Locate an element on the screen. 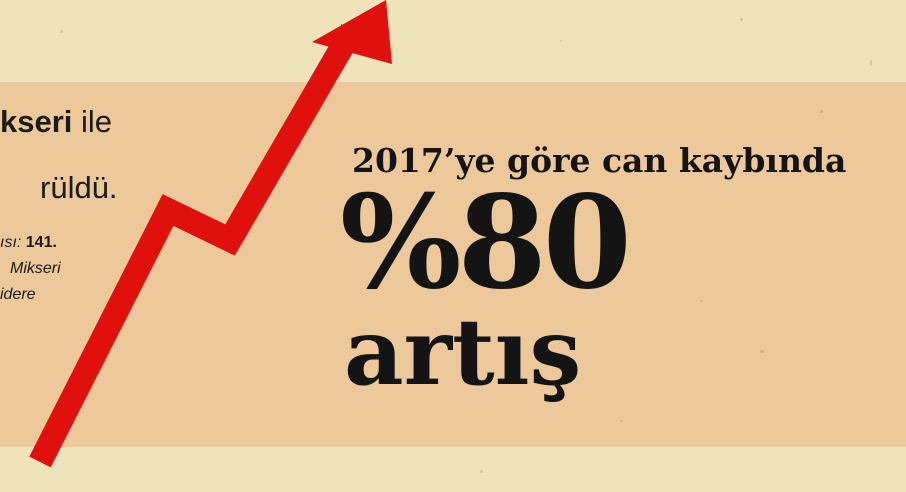  left-small-2: Mikseri is located at coordinates (35, 268).